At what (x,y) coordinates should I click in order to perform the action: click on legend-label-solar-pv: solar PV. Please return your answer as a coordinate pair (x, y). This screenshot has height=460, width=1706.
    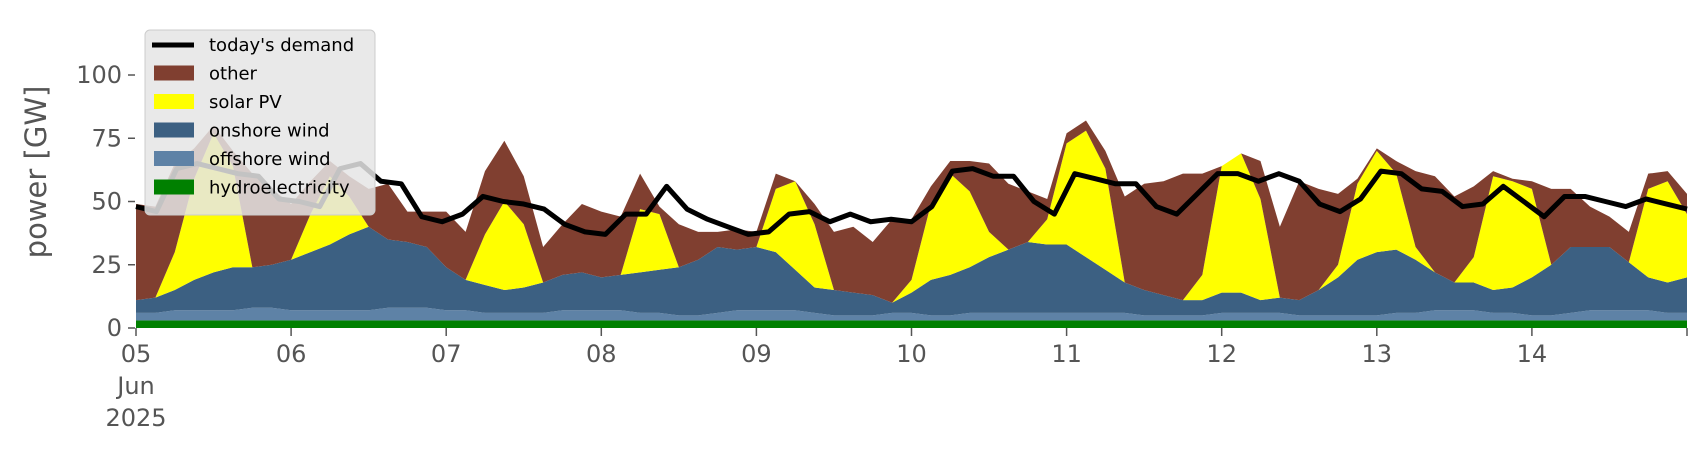
    Looking at the image, I should click on (245, 102).